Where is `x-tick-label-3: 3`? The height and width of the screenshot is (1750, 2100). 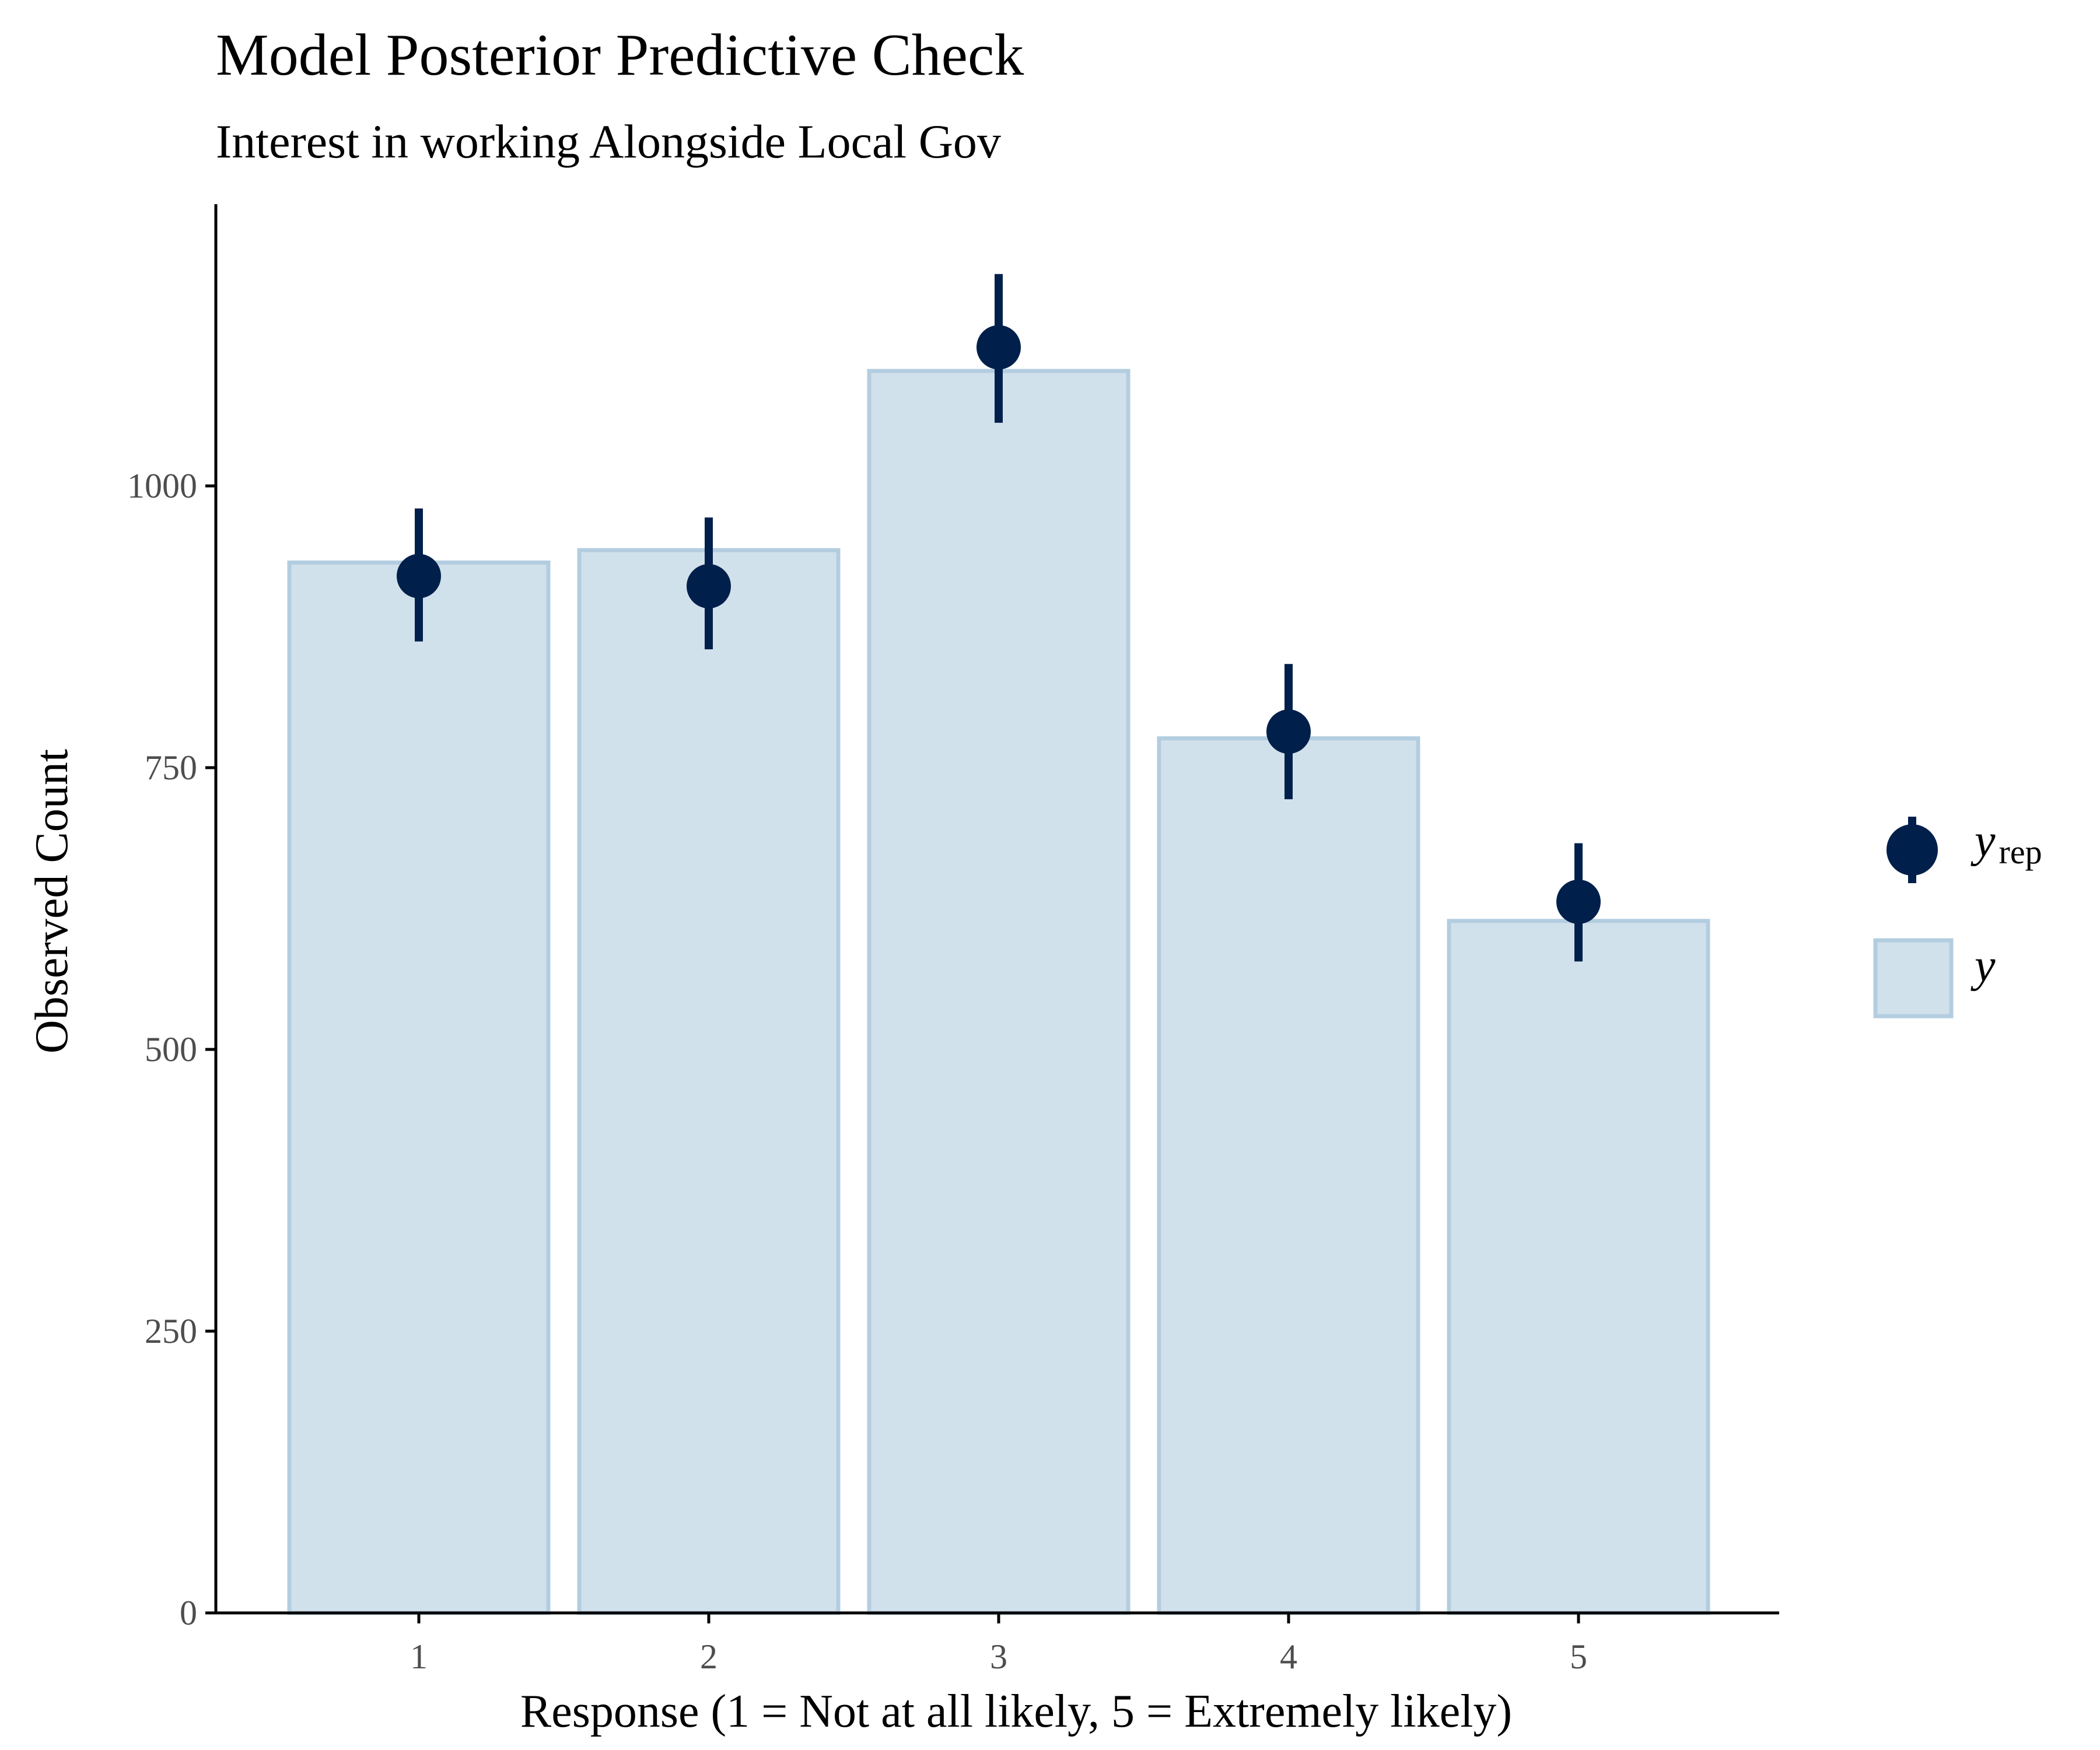
x-tick-label-3: 3 is located at coordinates (998, 1657).